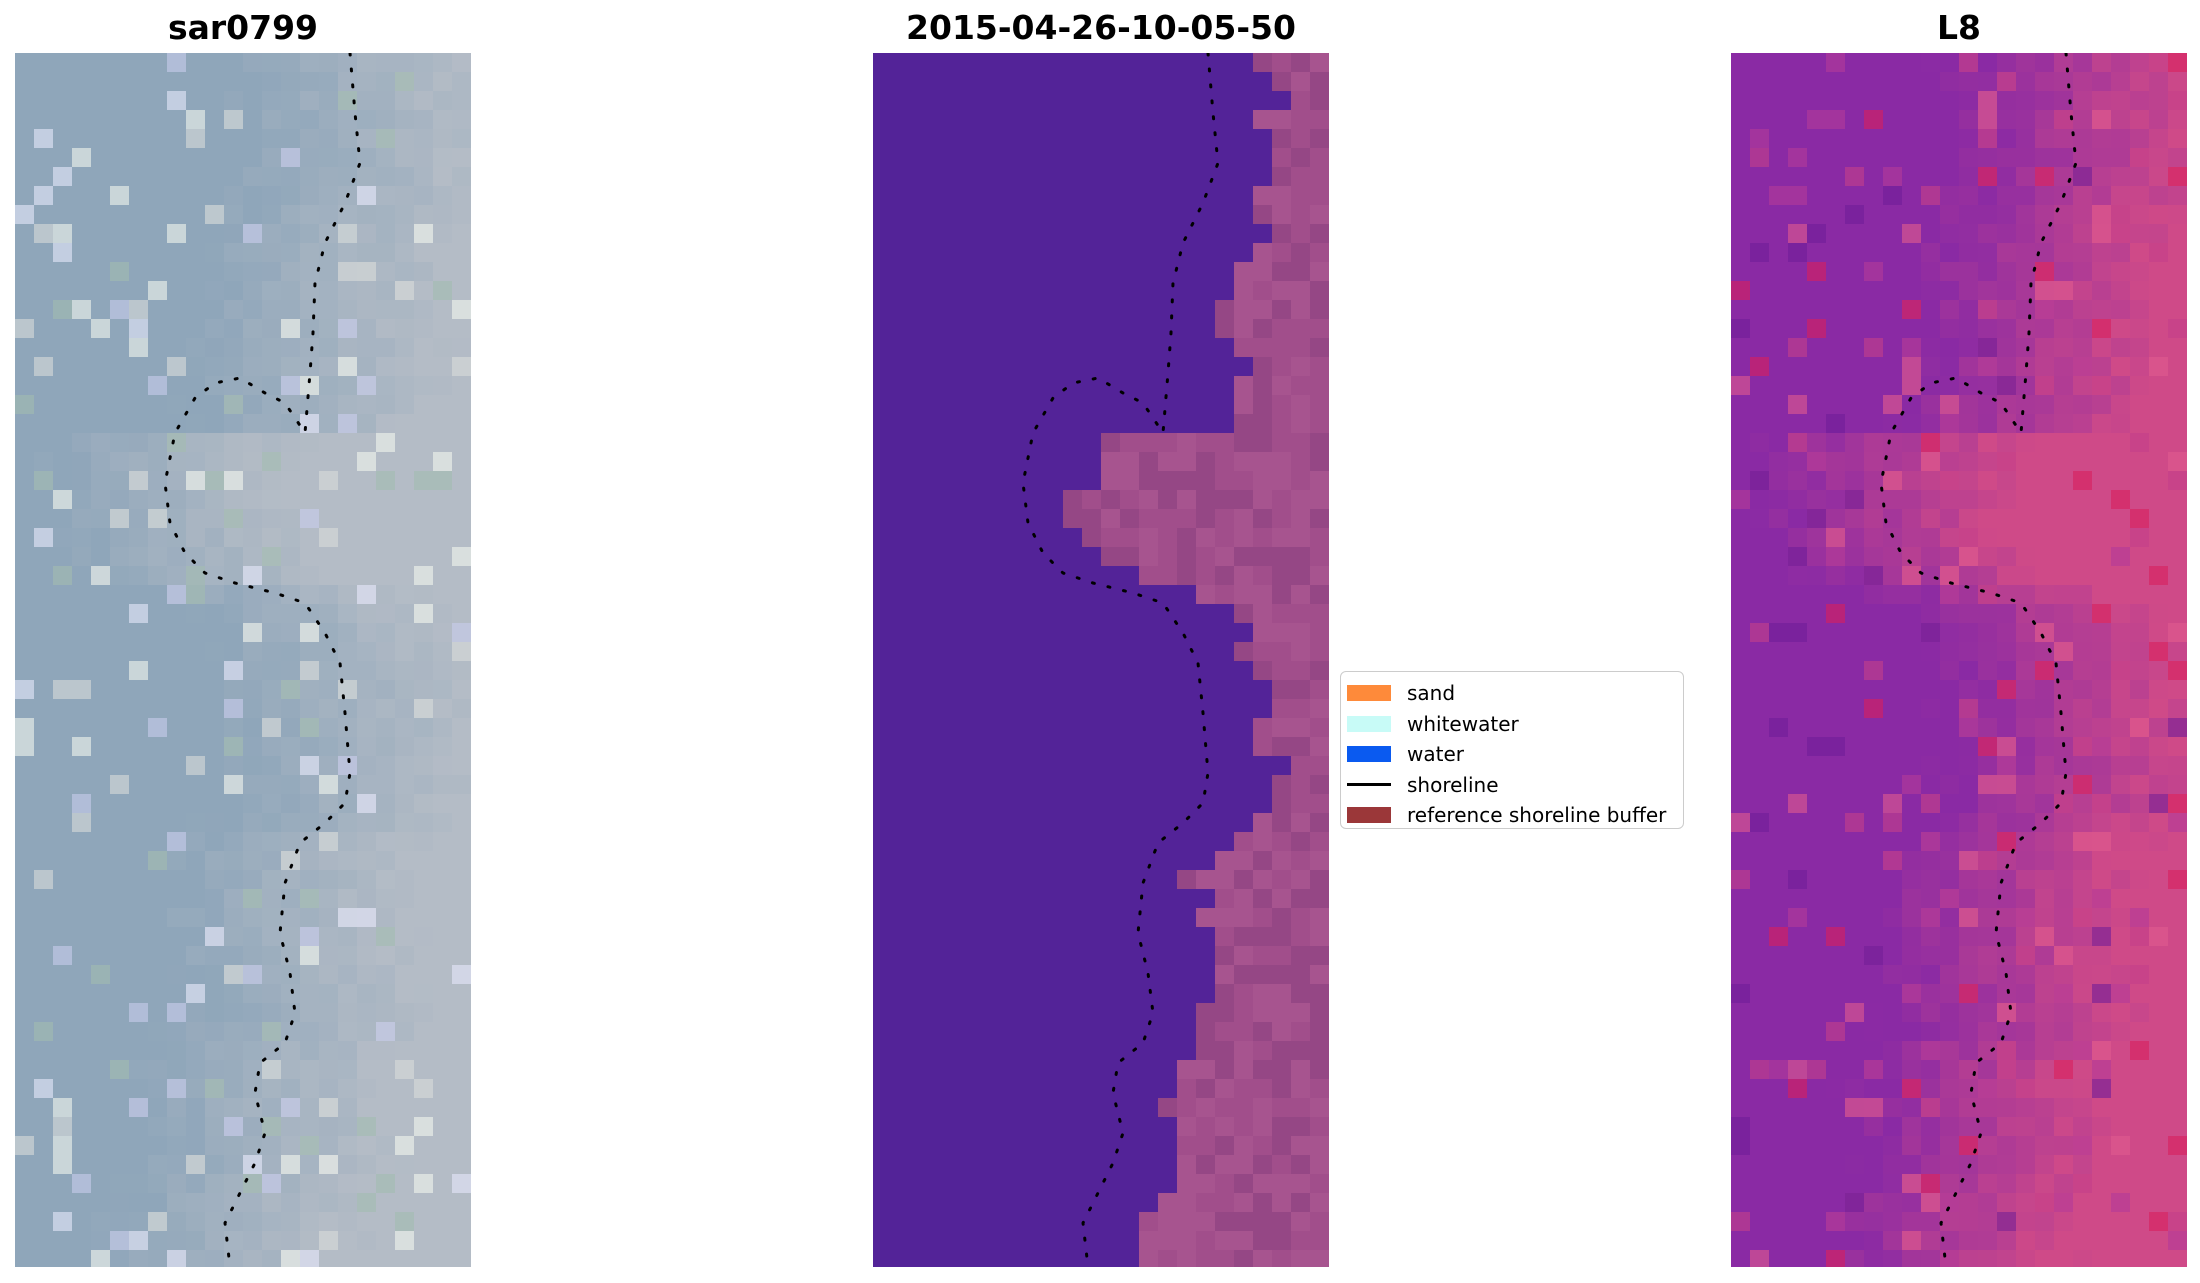 This screenshot has height=1283, width=2200. I want to click on legend-item-reference-shoreline-buffer: reference shoreline buffer, so click(1512, 815).